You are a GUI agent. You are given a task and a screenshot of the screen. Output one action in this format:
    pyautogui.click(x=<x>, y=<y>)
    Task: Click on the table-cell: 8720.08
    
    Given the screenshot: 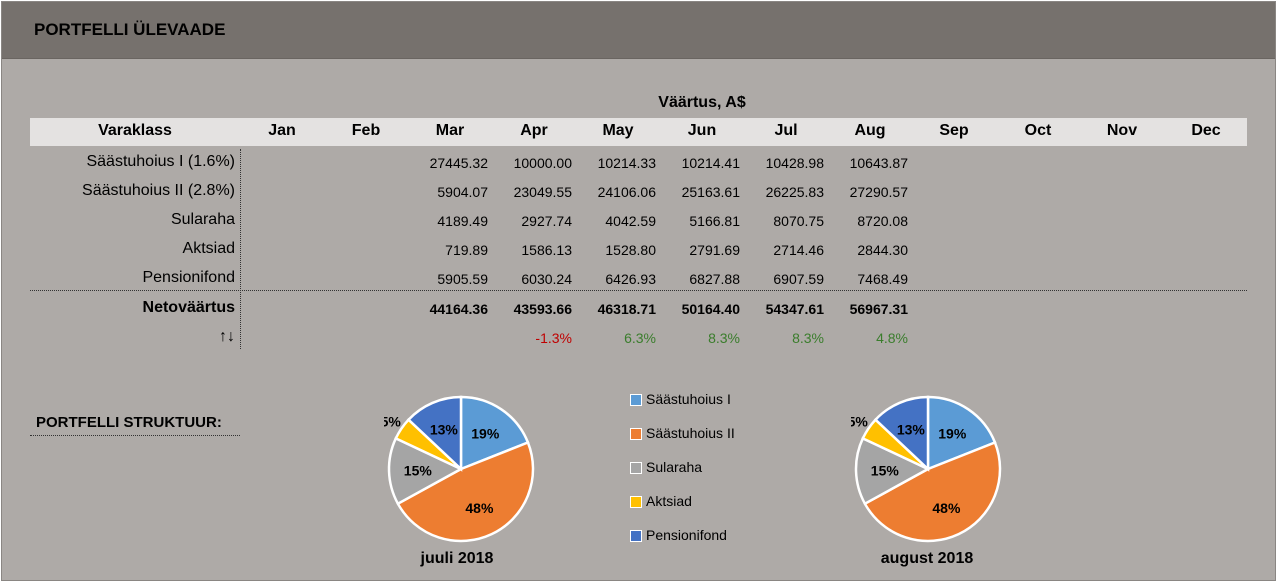 What is the action you would take?
    pyautogui.click(x=882, y=221)
    